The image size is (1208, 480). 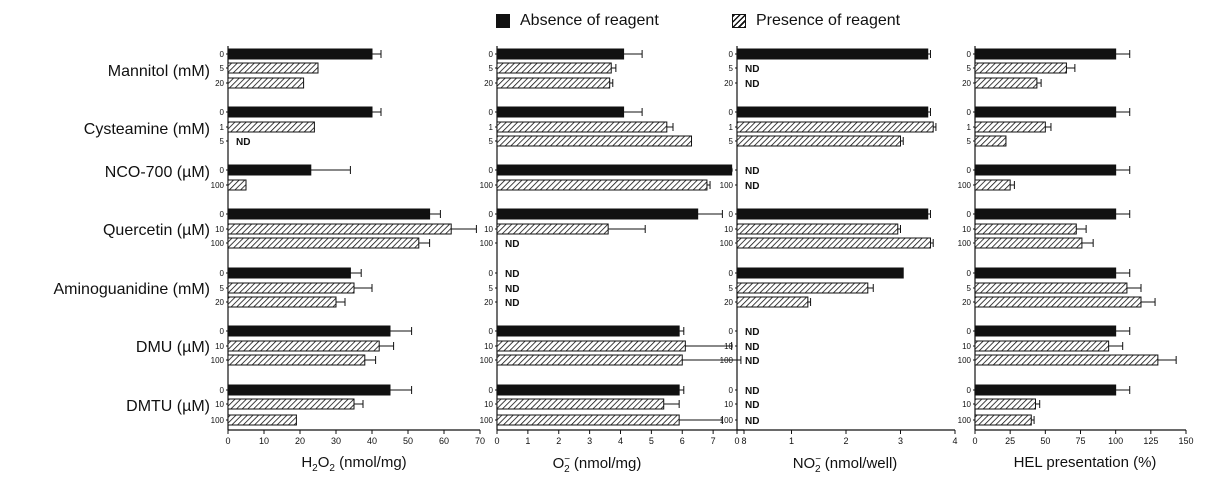 What do you see at coordinates (1010, 441) in the screenshot?
I see `x-tick-label: 25` at bounding box center [1010, 441].